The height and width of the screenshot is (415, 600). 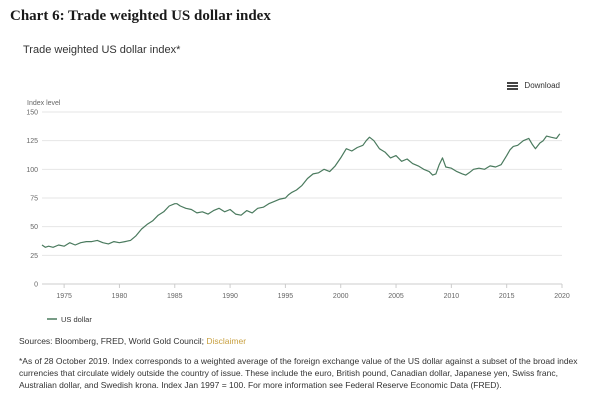 I want to click on x-tick-label: 2015, so click(x=507, y=296).